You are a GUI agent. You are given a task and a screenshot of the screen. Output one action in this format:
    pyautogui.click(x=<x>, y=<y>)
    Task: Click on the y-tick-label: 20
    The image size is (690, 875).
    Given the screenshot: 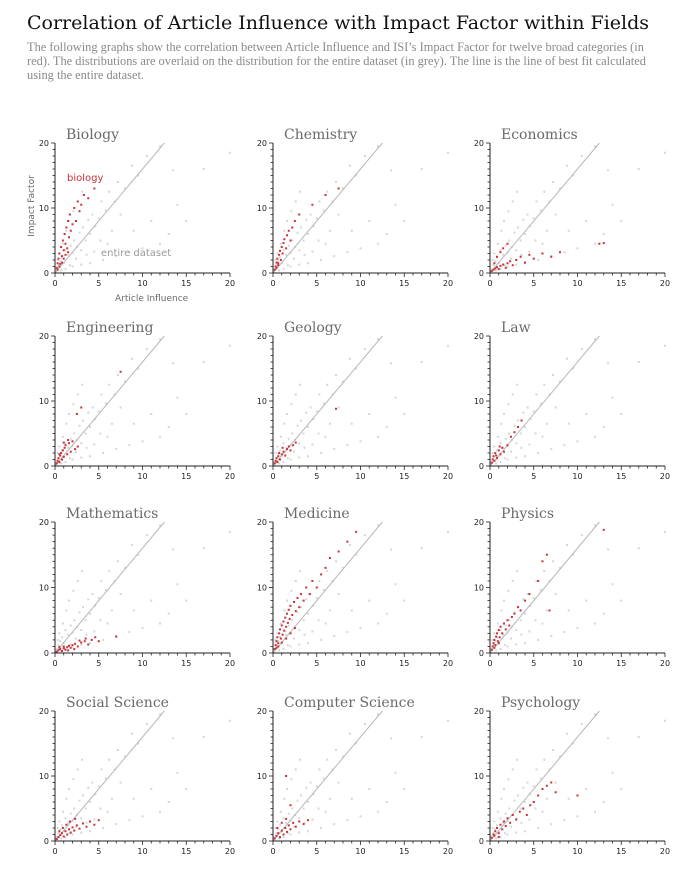 What is the action you would take?
    pyautogui.click(x=479, y=711)
    